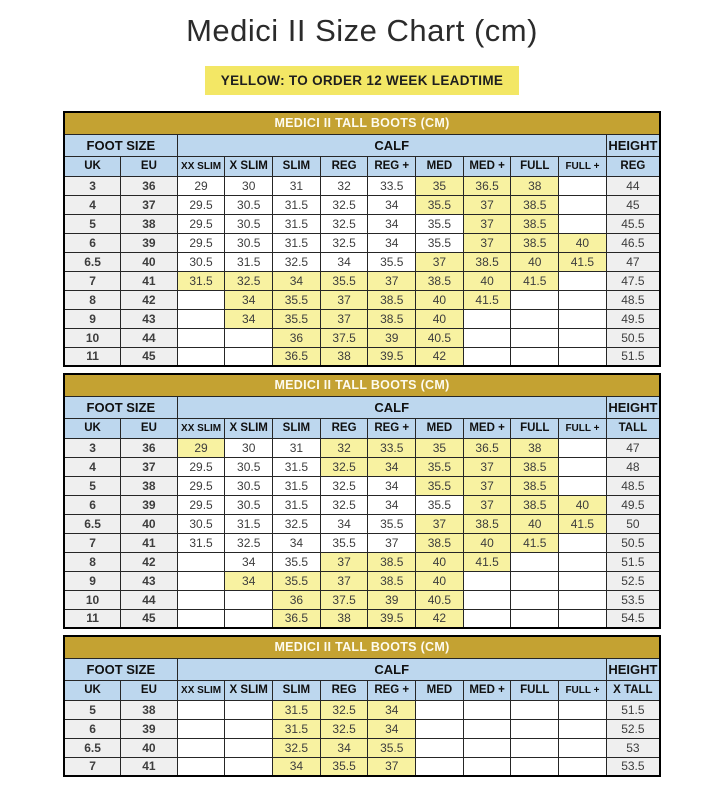 The width and height of the screenshot is (724, 799). What do you see at coordinates (149, 709) in the screenshot?
I see `eu-size-cell: 38` at bounding box center [149, 709].